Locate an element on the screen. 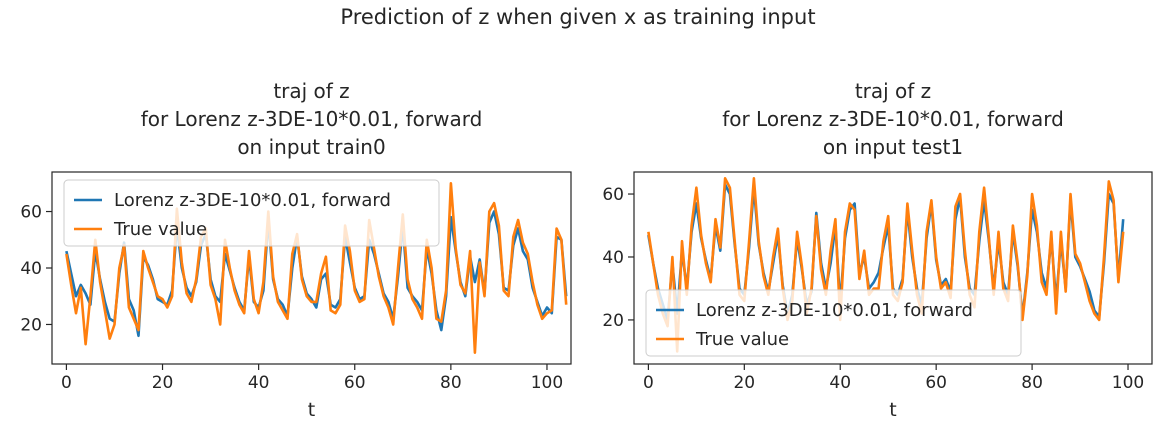 The width and height of the screenshot is (1156, 428). series-line-model is located at coordinates (886, 252).